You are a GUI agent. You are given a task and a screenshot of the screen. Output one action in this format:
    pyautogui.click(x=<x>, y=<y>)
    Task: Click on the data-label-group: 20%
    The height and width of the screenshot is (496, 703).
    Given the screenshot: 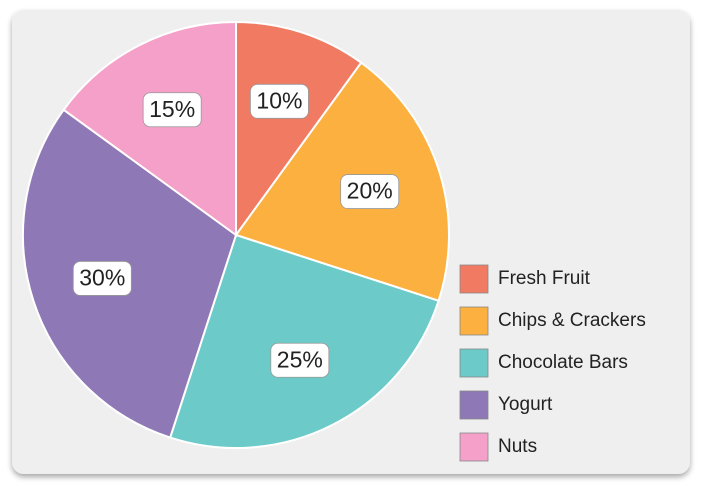 What is the action you would take?
    pyautogui.click(x=370, y=191)
    